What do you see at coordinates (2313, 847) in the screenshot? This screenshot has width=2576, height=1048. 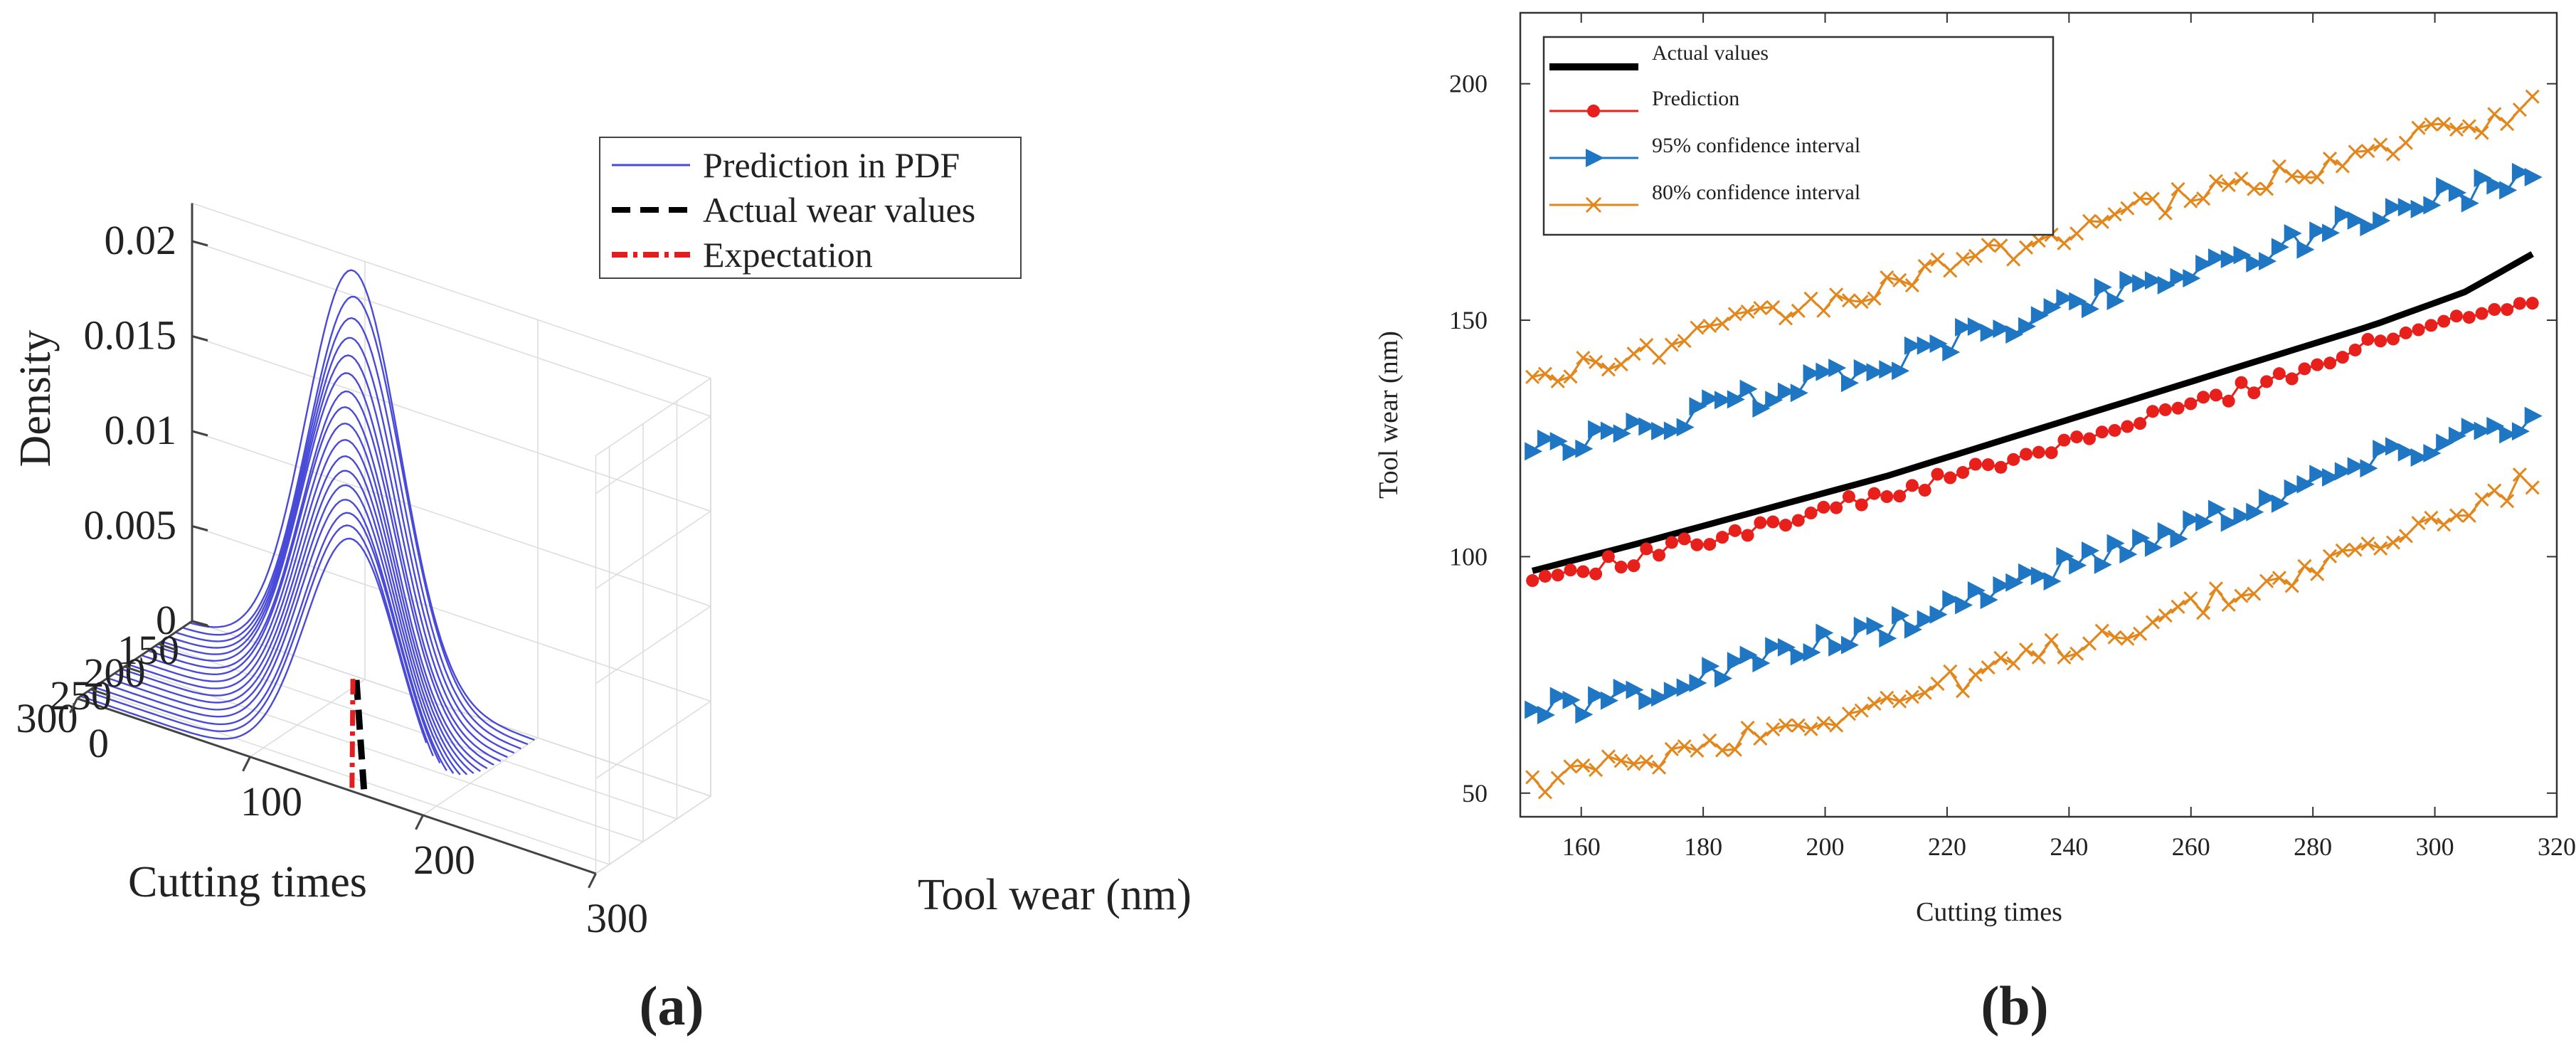 I see `b-x-tick-label: 280` at bounding box center [2313, 847].